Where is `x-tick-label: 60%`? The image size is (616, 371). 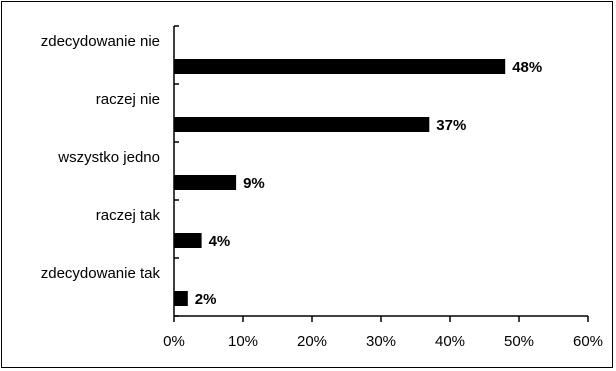 x-tick-label: 60% is located at coordinates (588, 341).